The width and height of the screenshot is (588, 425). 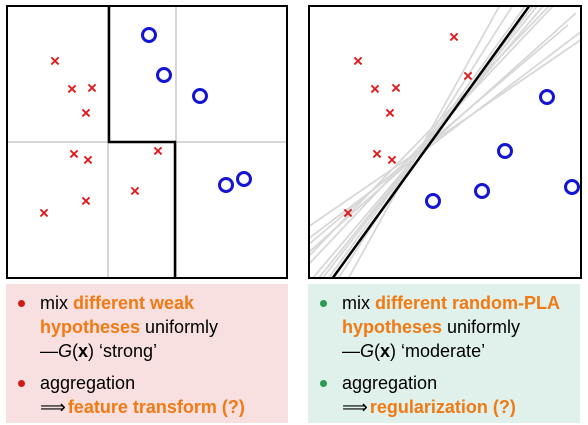 I want to click on result-text: feature transform (?), so click(x=156, y=407).